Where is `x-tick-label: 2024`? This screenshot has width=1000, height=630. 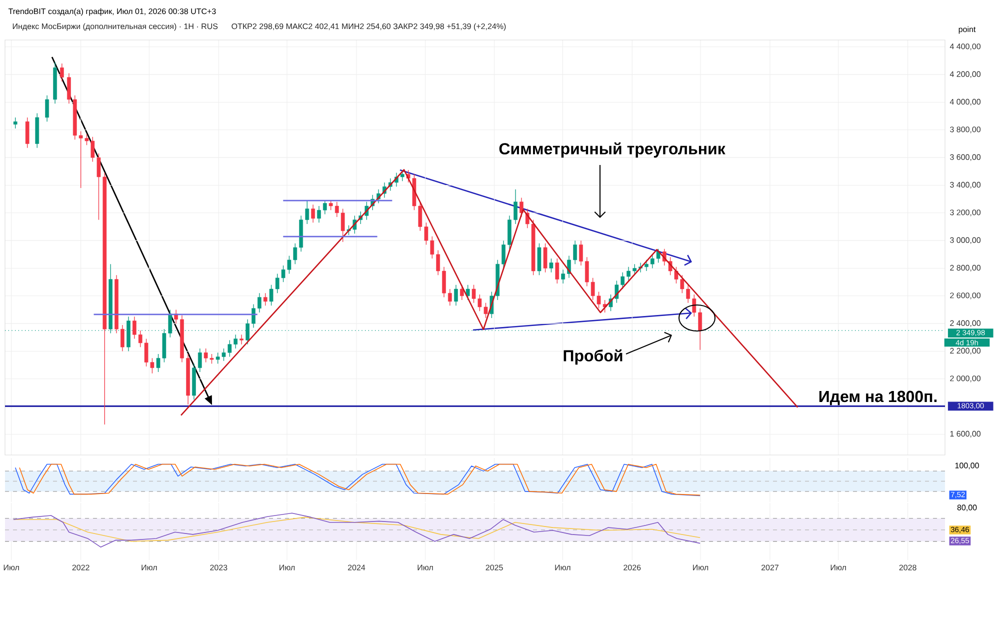 x-tick-label: 2024 is located at coordinates (357, 567).